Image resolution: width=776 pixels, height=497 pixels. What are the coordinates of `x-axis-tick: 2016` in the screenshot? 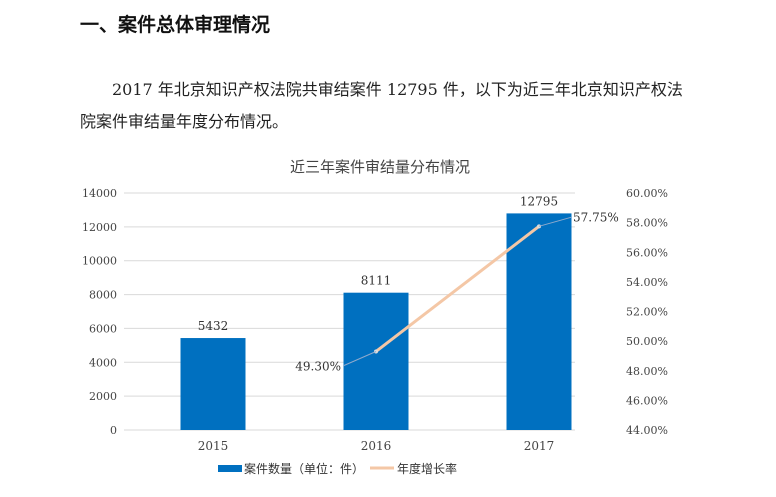 It's located at (376, 446).